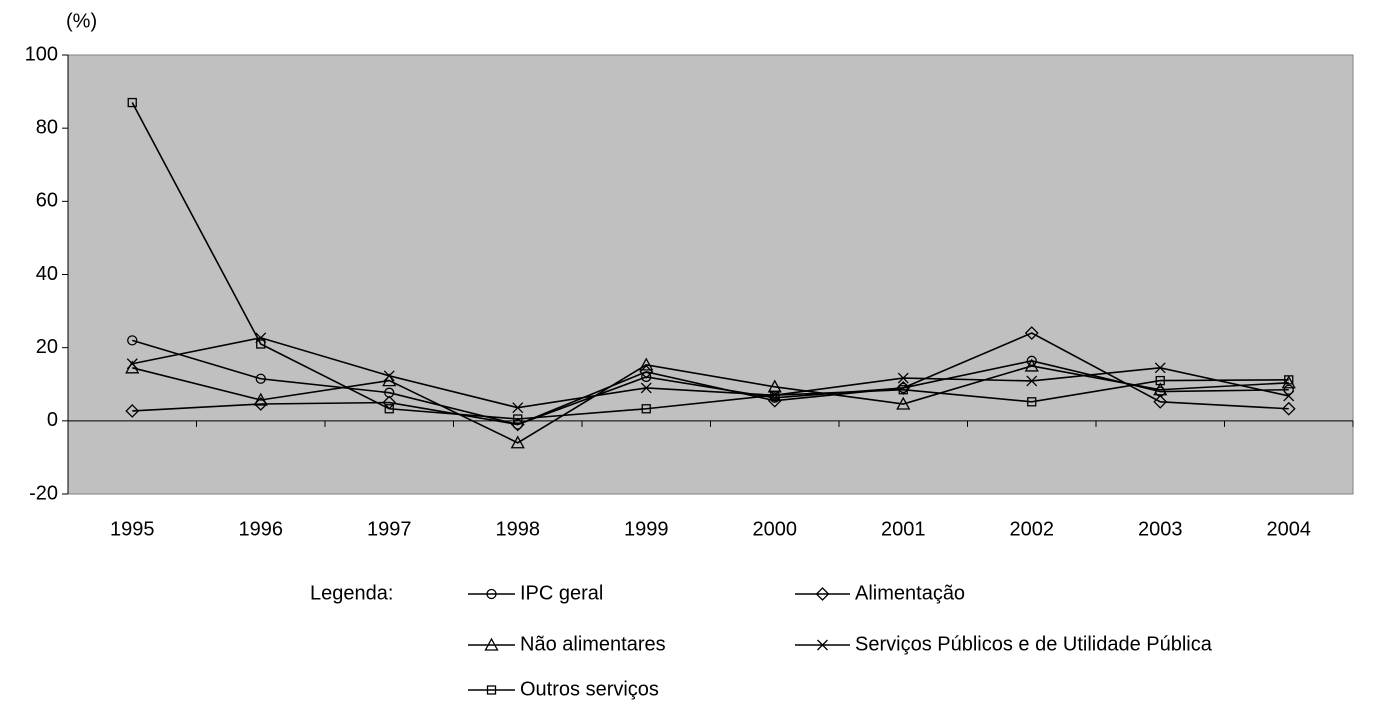 Image resolution: width=1381 pixels, height=704 pixels. I want to click on x-tick-label: 2004, so click(1289, 529).